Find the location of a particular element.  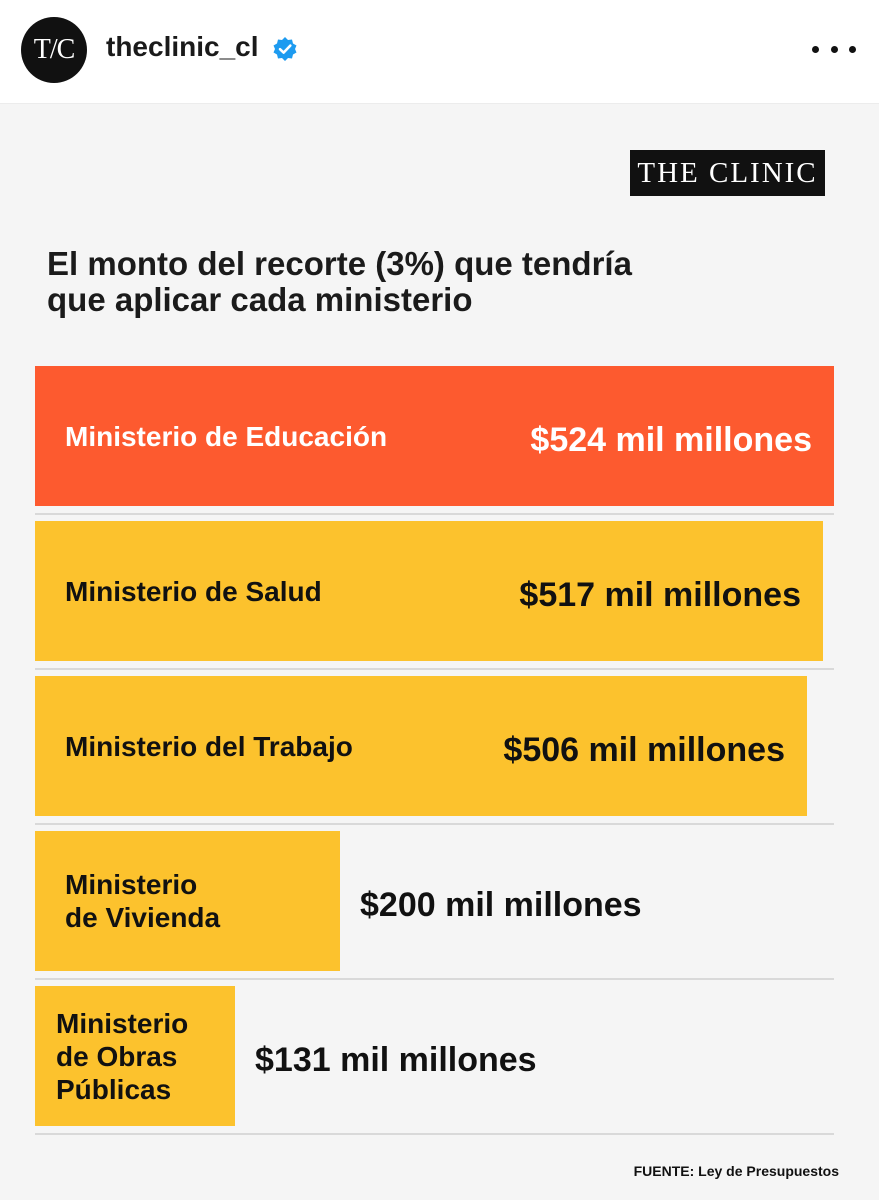

bar-row: Ministerio del Trabajo $506 mil millones is located at coordinates (434, 751).